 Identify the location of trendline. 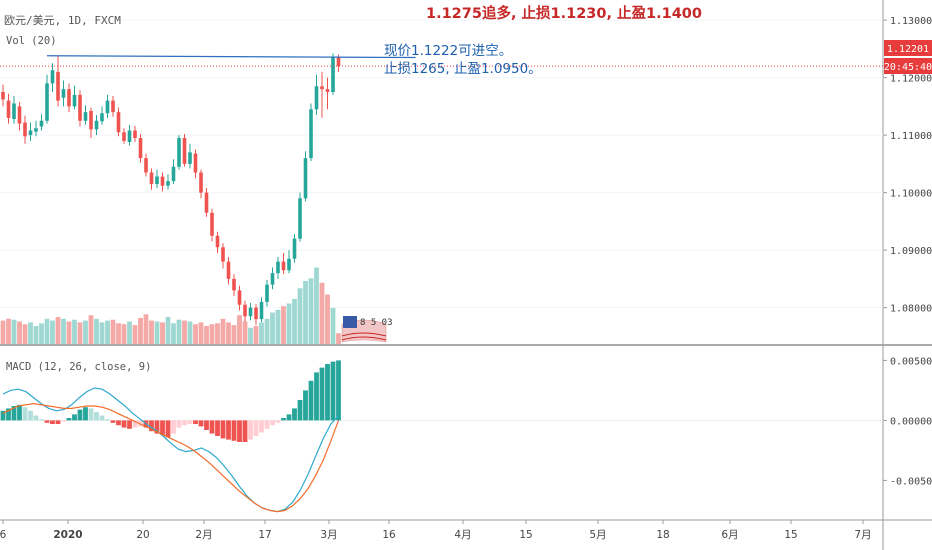
(231, 57).